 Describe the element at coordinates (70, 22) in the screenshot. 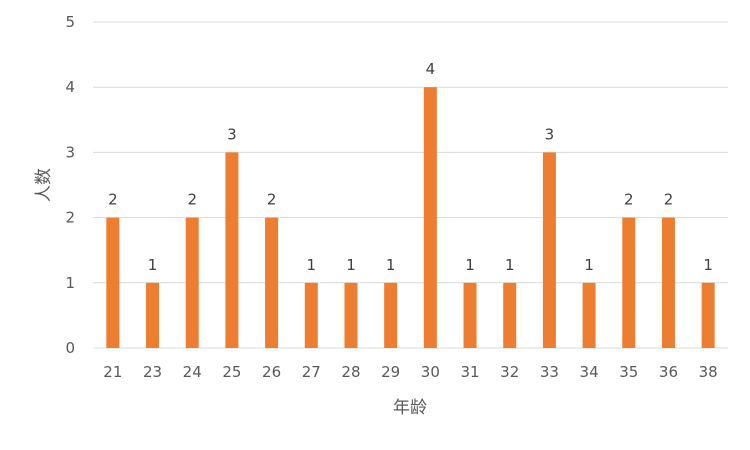

I see `y-tick-label: 5` at that location.